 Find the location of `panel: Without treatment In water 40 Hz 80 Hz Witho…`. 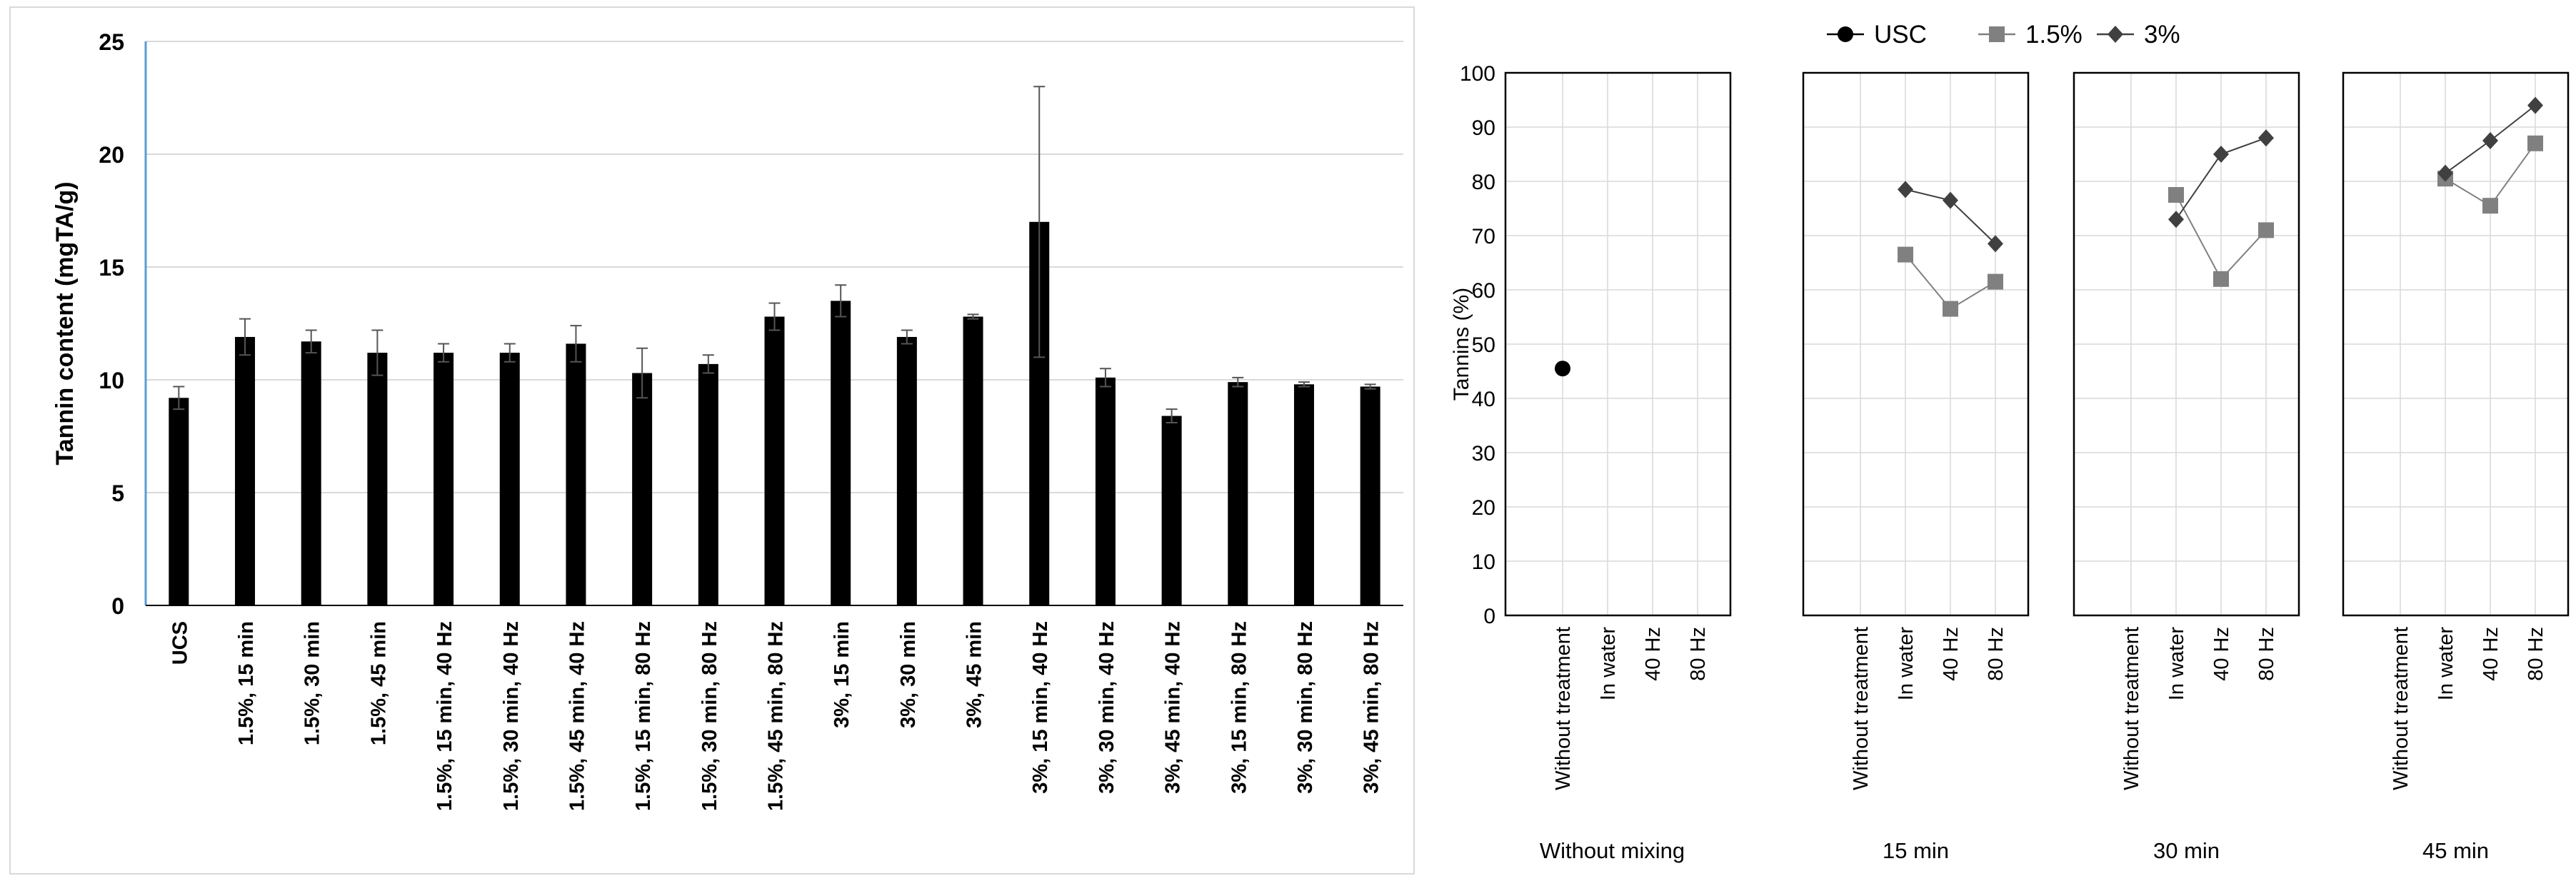

panel: Without treatment In water 40 Hz 80 Hz Witho… is located at coordinates (1618, 467).